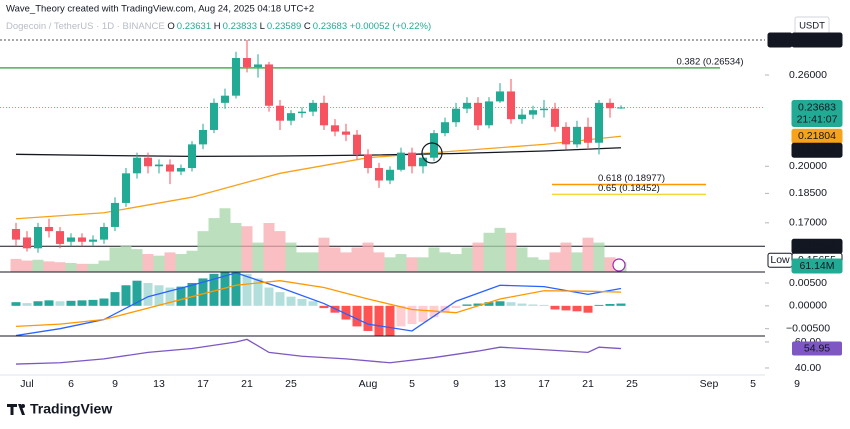 This screenshot has width=850, height=429. Describe the element at coordinates (159, 384) in the screenshot. I see `x-tick-label: 13` at that location.